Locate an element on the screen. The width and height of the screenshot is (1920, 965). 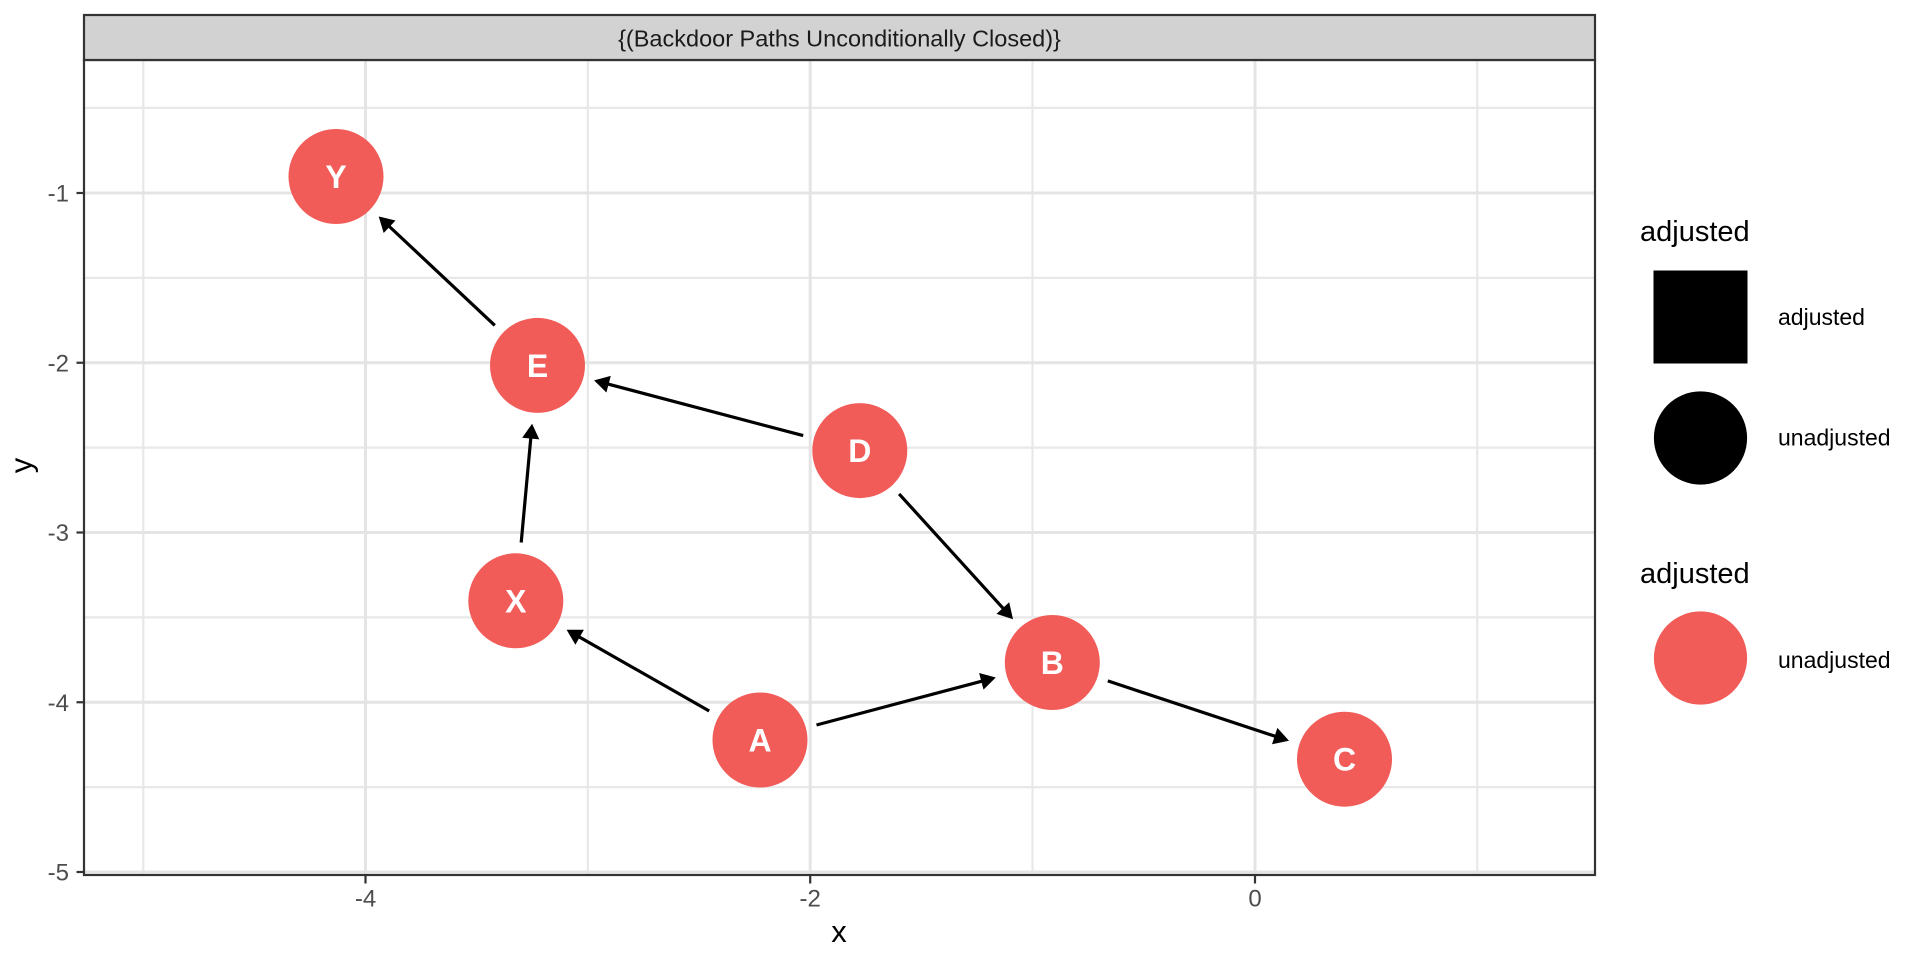
svg-text: y is located at coordinates (21, 465).